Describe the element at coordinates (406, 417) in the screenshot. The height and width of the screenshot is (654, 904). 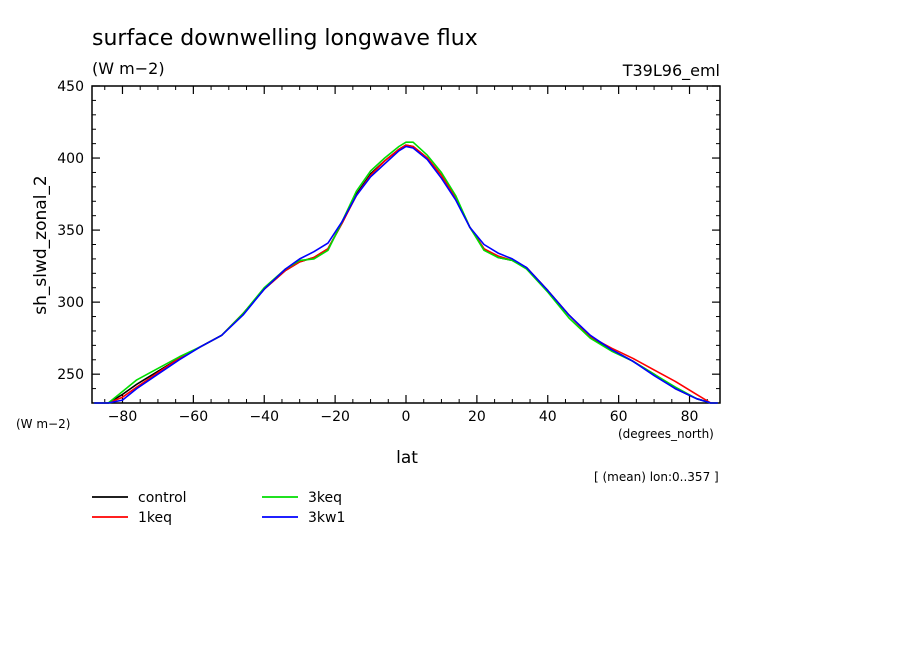
I see `x-tick-label: 0` at that location.